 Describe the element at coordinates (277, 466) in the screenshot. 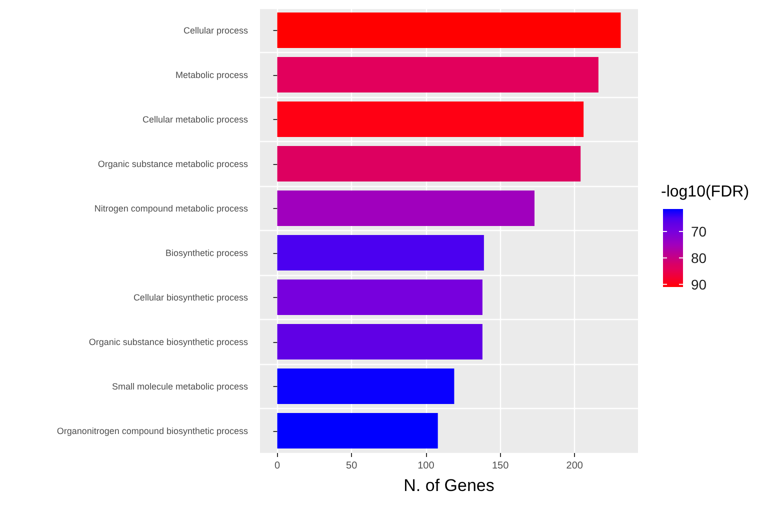

I see `x-tick-label: 0` at that location.